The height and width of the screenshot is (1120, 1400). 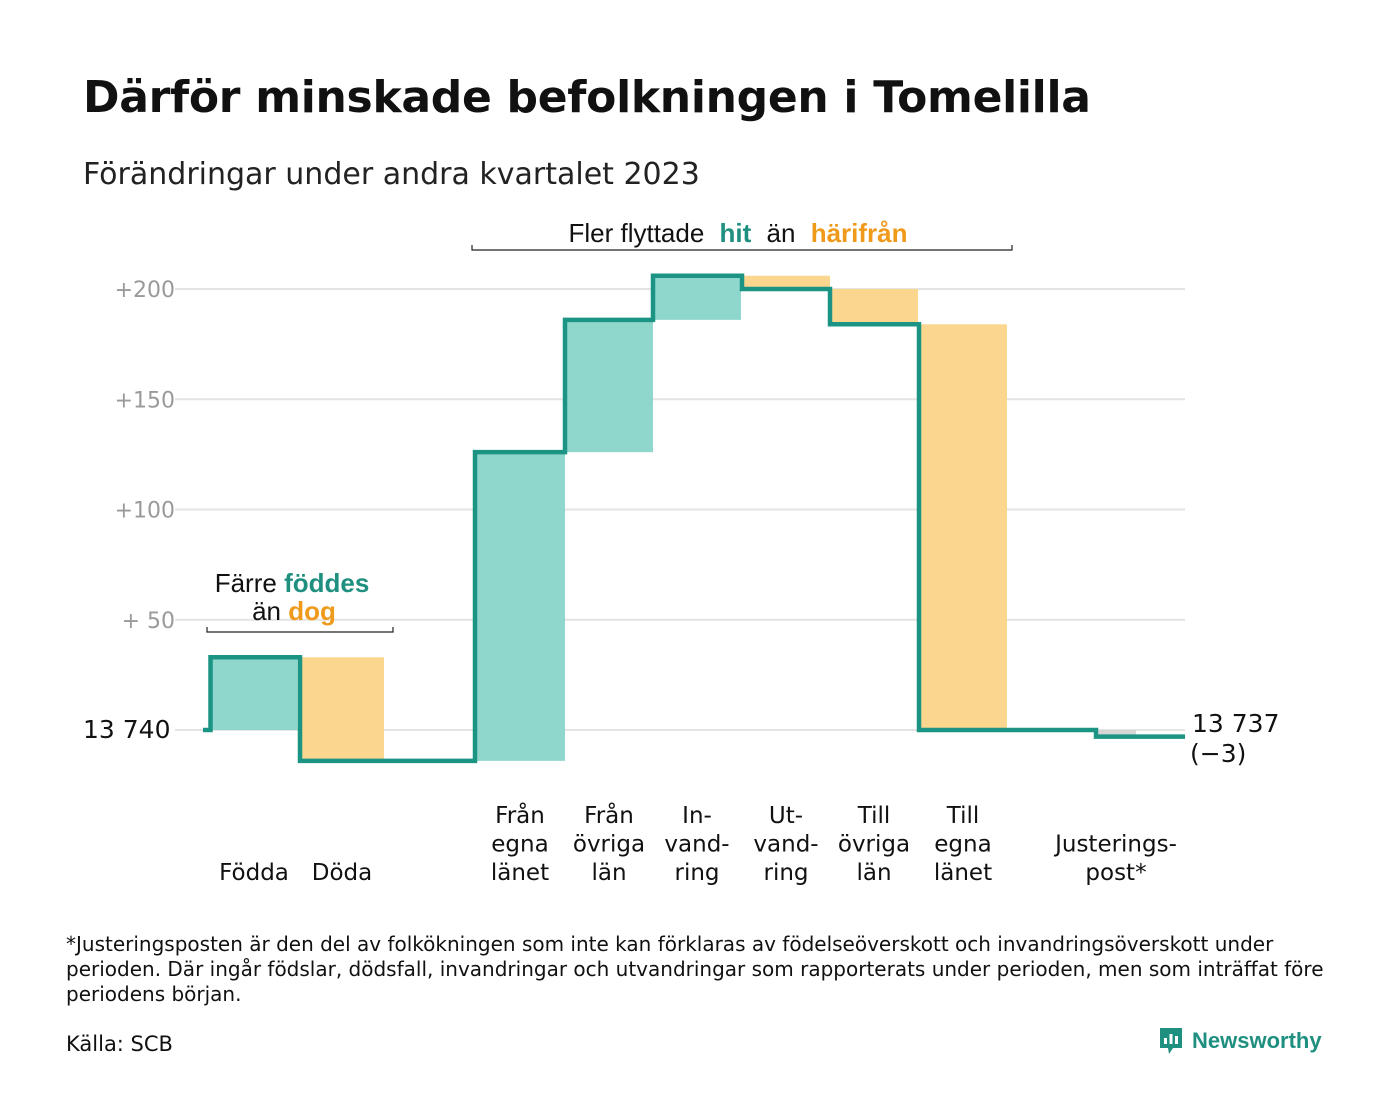 I want to click on moves-annotation-text: Fler flyttade, so click(x=636, y=233).